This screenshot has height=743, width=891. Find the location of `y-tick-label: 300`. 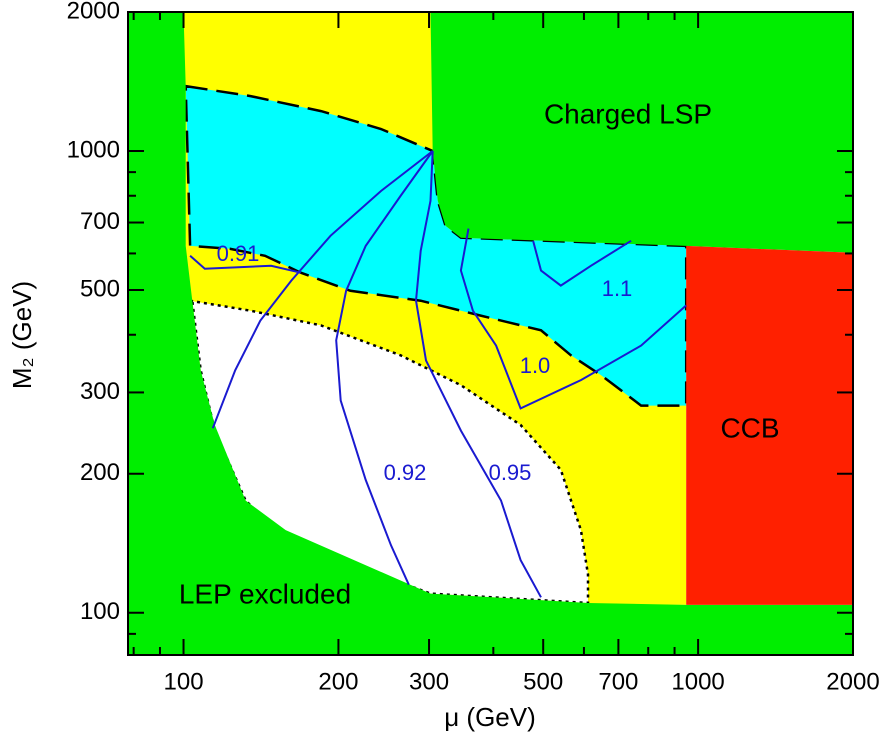

y-tick-label: 300 is located at coordinates (100, 391).